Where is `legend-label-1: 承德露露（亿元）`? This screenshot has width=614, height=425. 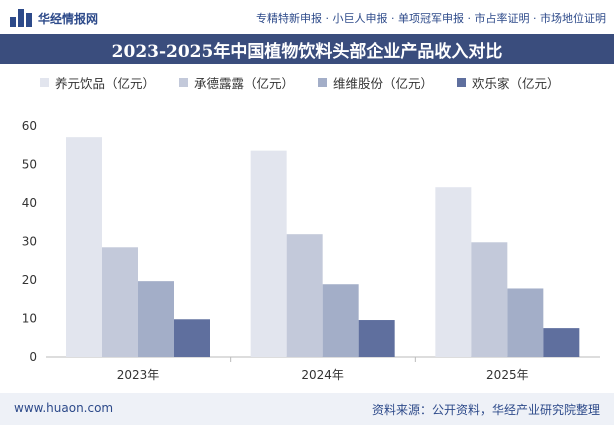
legend-label-1: 承德露露（亿元） is located at coordinates (244, 83).